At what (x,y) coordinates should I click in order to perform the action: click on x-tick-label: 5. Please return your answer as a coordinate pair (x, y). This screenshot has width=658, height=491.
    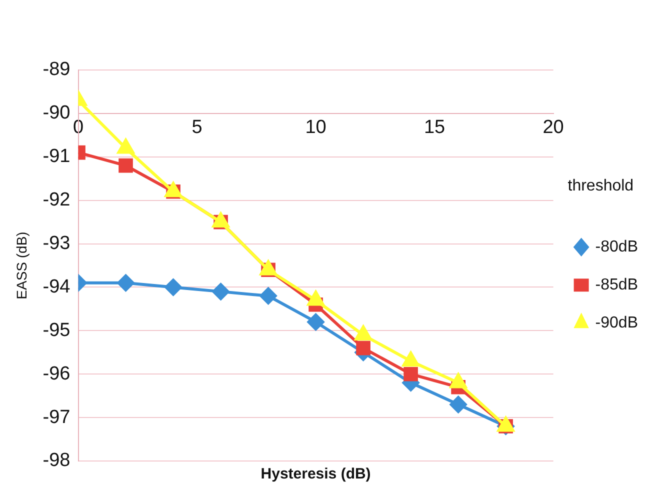
    Looking at the image, I should click on (197, 127).